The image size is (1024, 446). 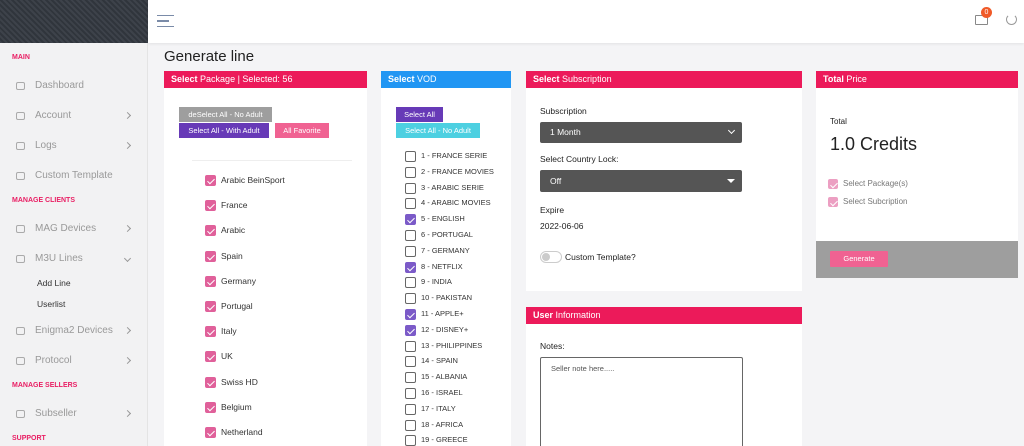 I want to click on page-title: Generate line, so click(x=209, y=56).